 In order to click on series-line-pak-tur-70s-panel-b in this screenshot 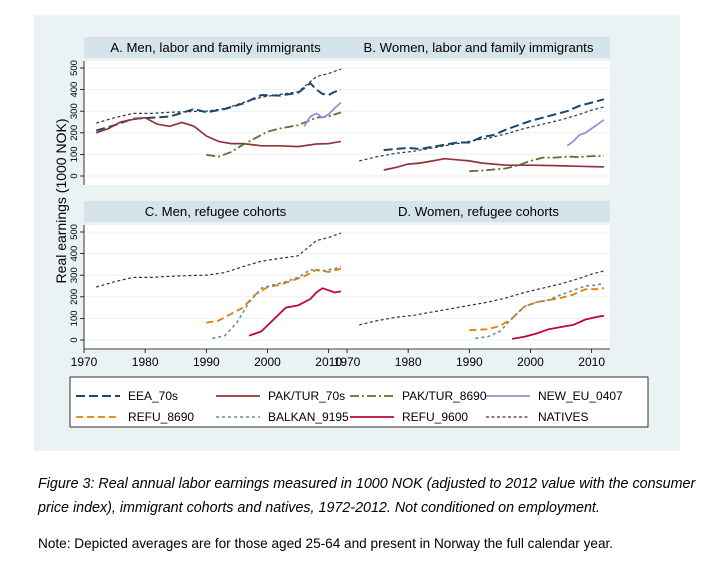, I will do `click(493, 164)`.